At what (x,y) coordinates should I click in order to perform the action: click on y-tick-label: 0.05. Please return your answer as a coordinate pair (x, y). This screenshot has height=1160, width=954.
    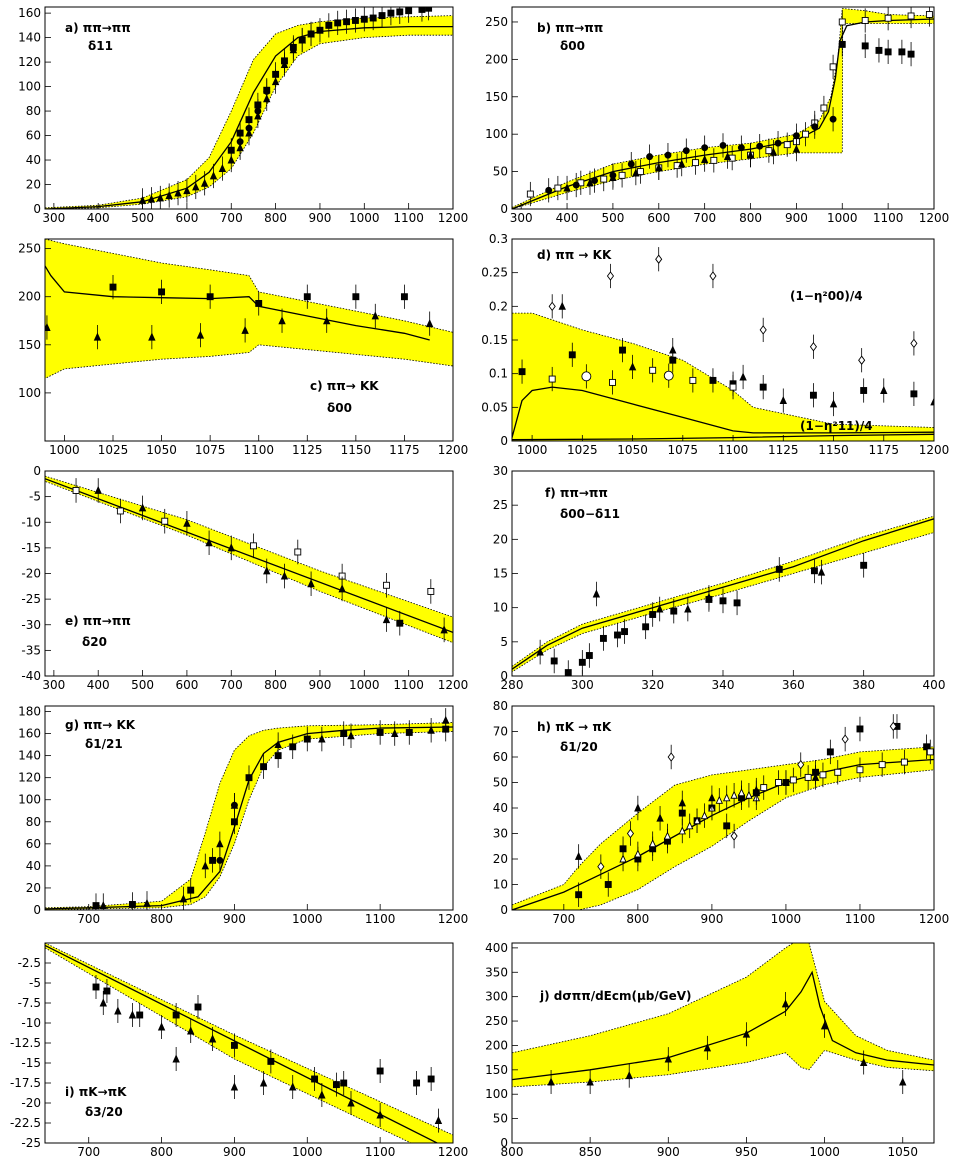
    Looking at the image, I should click on (494, 407).